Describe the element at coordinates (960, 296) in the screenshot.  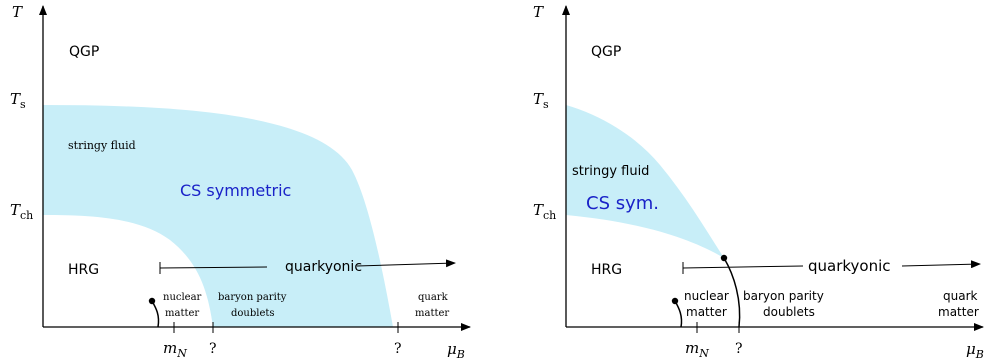
I see `right-quark-matter-label-1: quark` at that location.